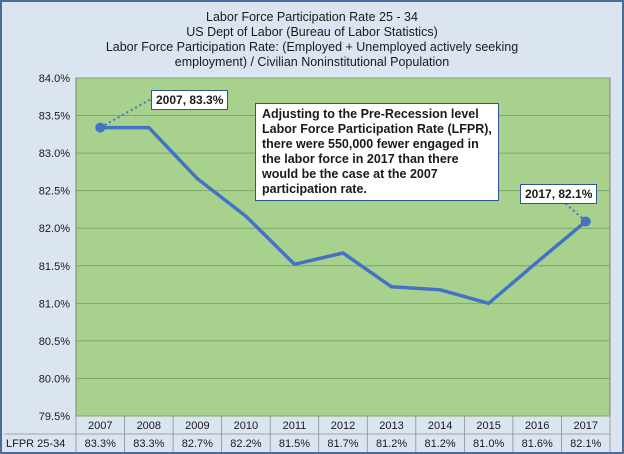 This screenshot has width=624, height=454. Describe the element at coordinates (54, 117) in the screenshot. I see `y-tick-label: 83.5%` at that location.